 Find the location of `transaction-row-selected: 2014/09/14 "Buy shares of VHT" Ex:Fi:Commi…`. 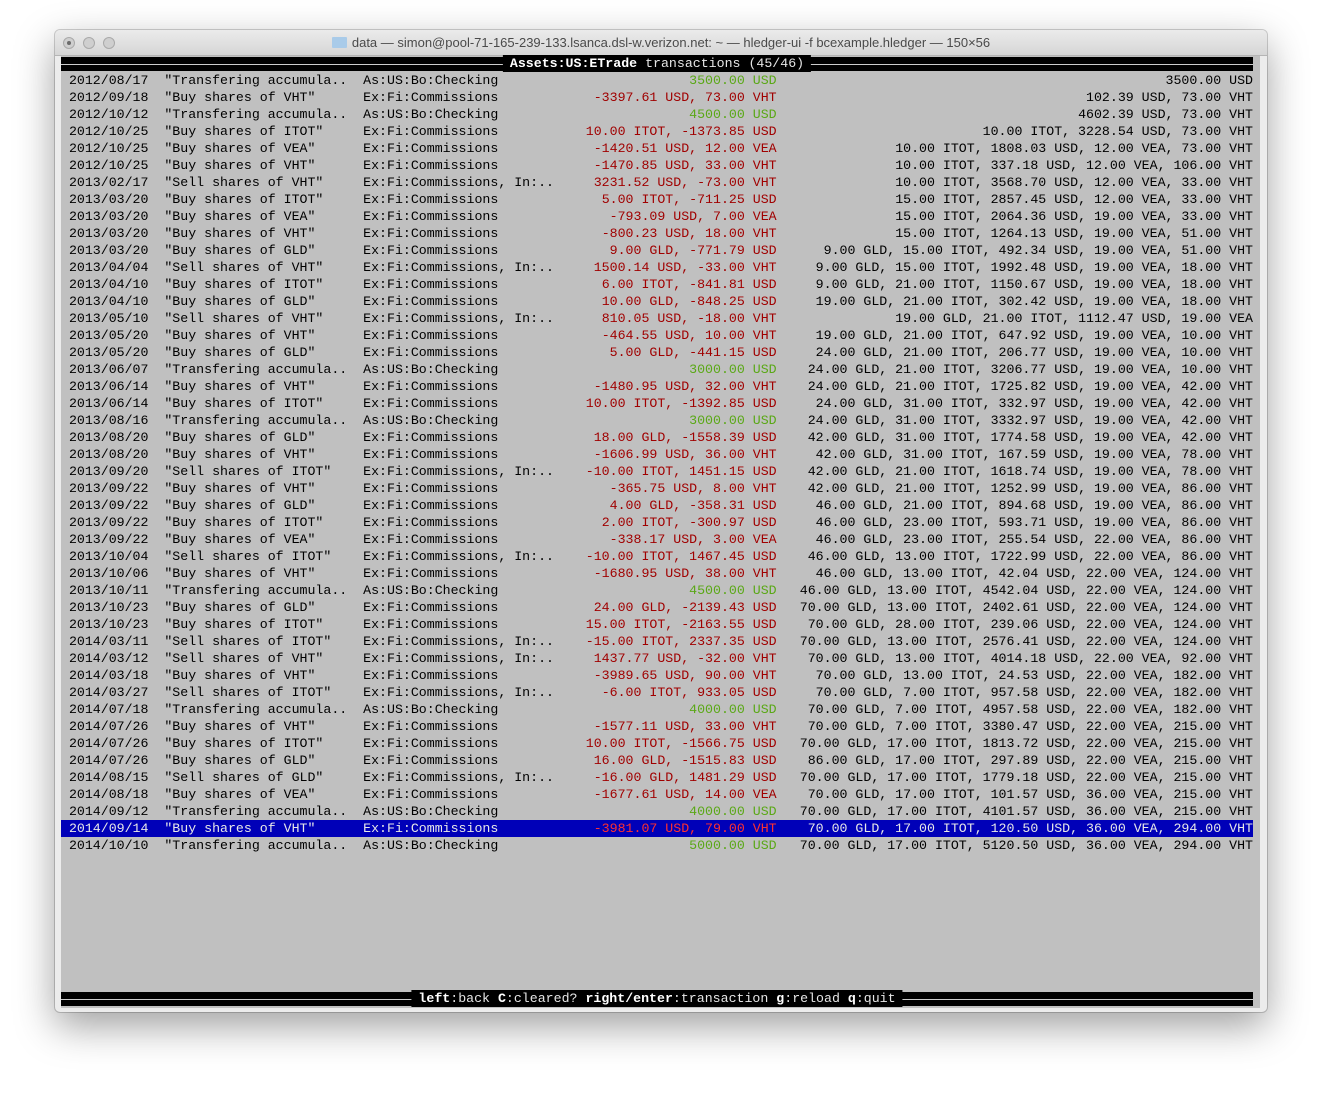

transaction-row-selected: 2014/09/14 "Buy shares of VHT" Ex:Fi:Commi… is located at coordinates (657, 828).